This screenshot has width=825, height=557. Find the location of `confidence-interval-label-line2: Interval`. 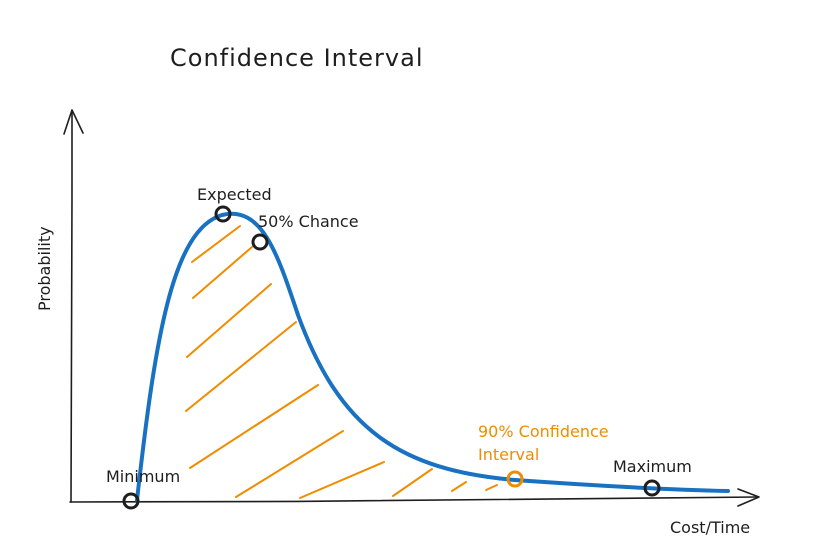

confidence-interval-label-line2: Interval is located at coordinates (508, 454).